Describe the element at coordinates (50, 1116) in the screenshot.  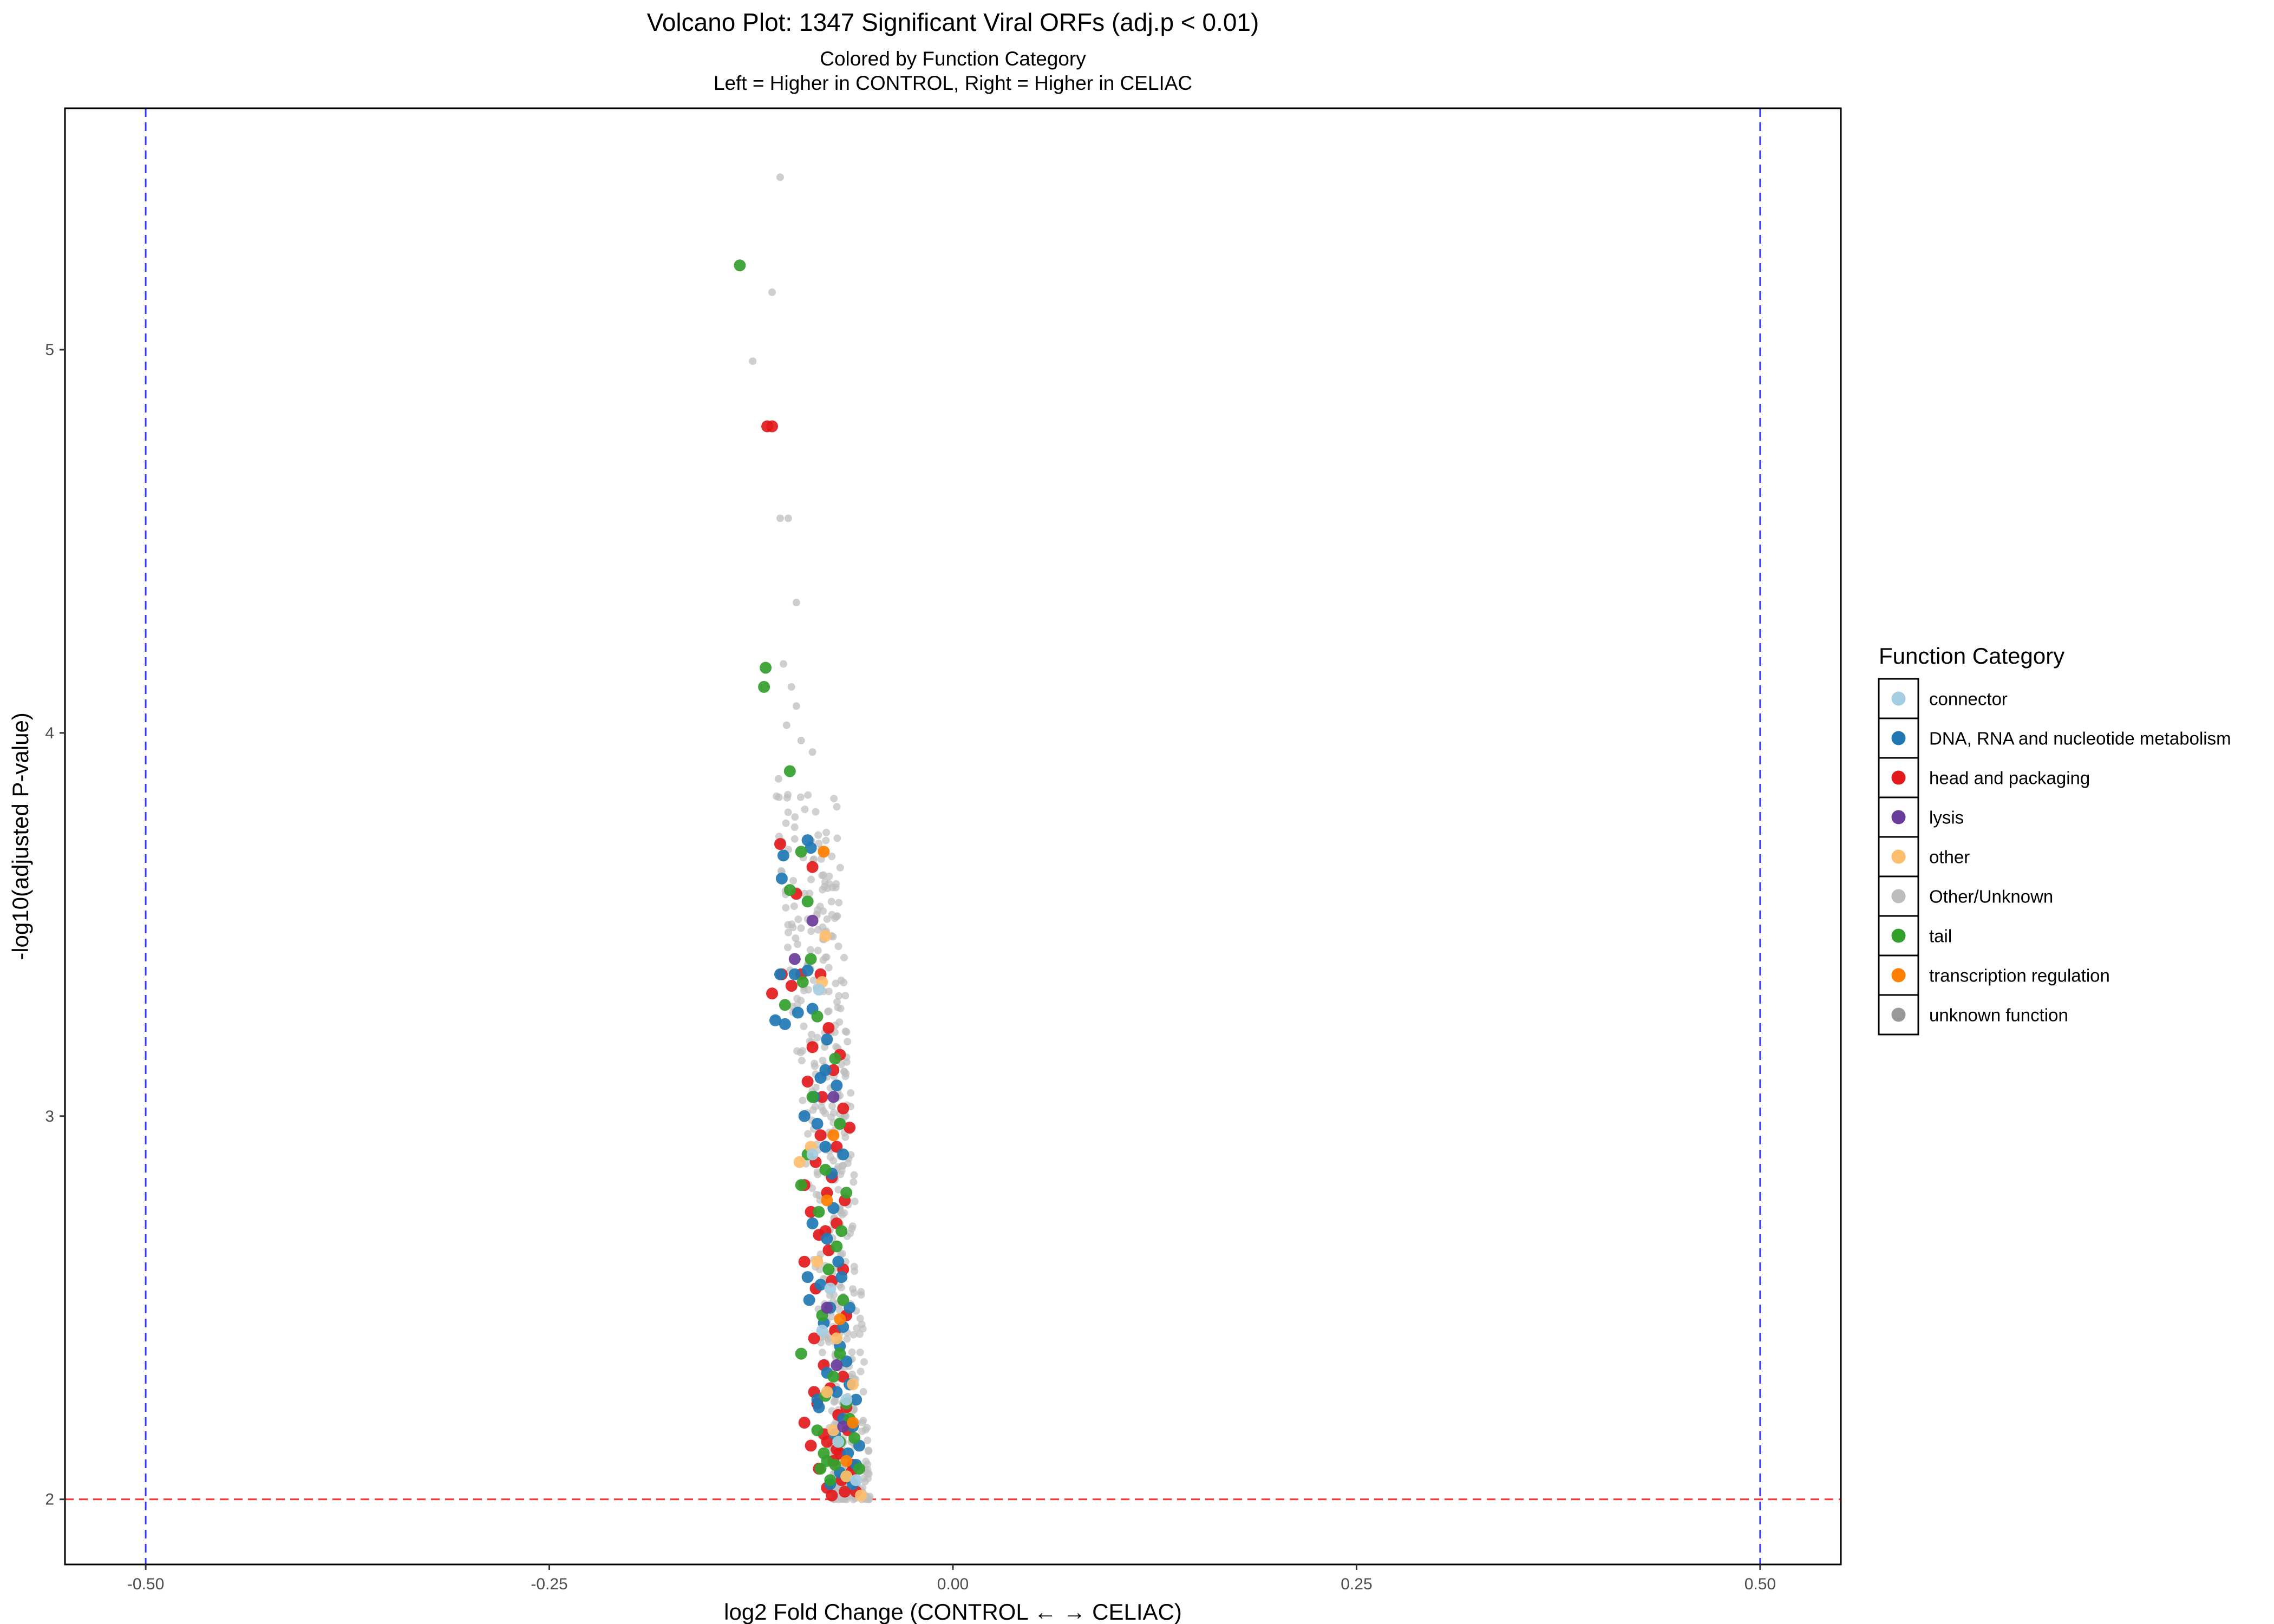
I see `y-tick-label: 3` at that location.